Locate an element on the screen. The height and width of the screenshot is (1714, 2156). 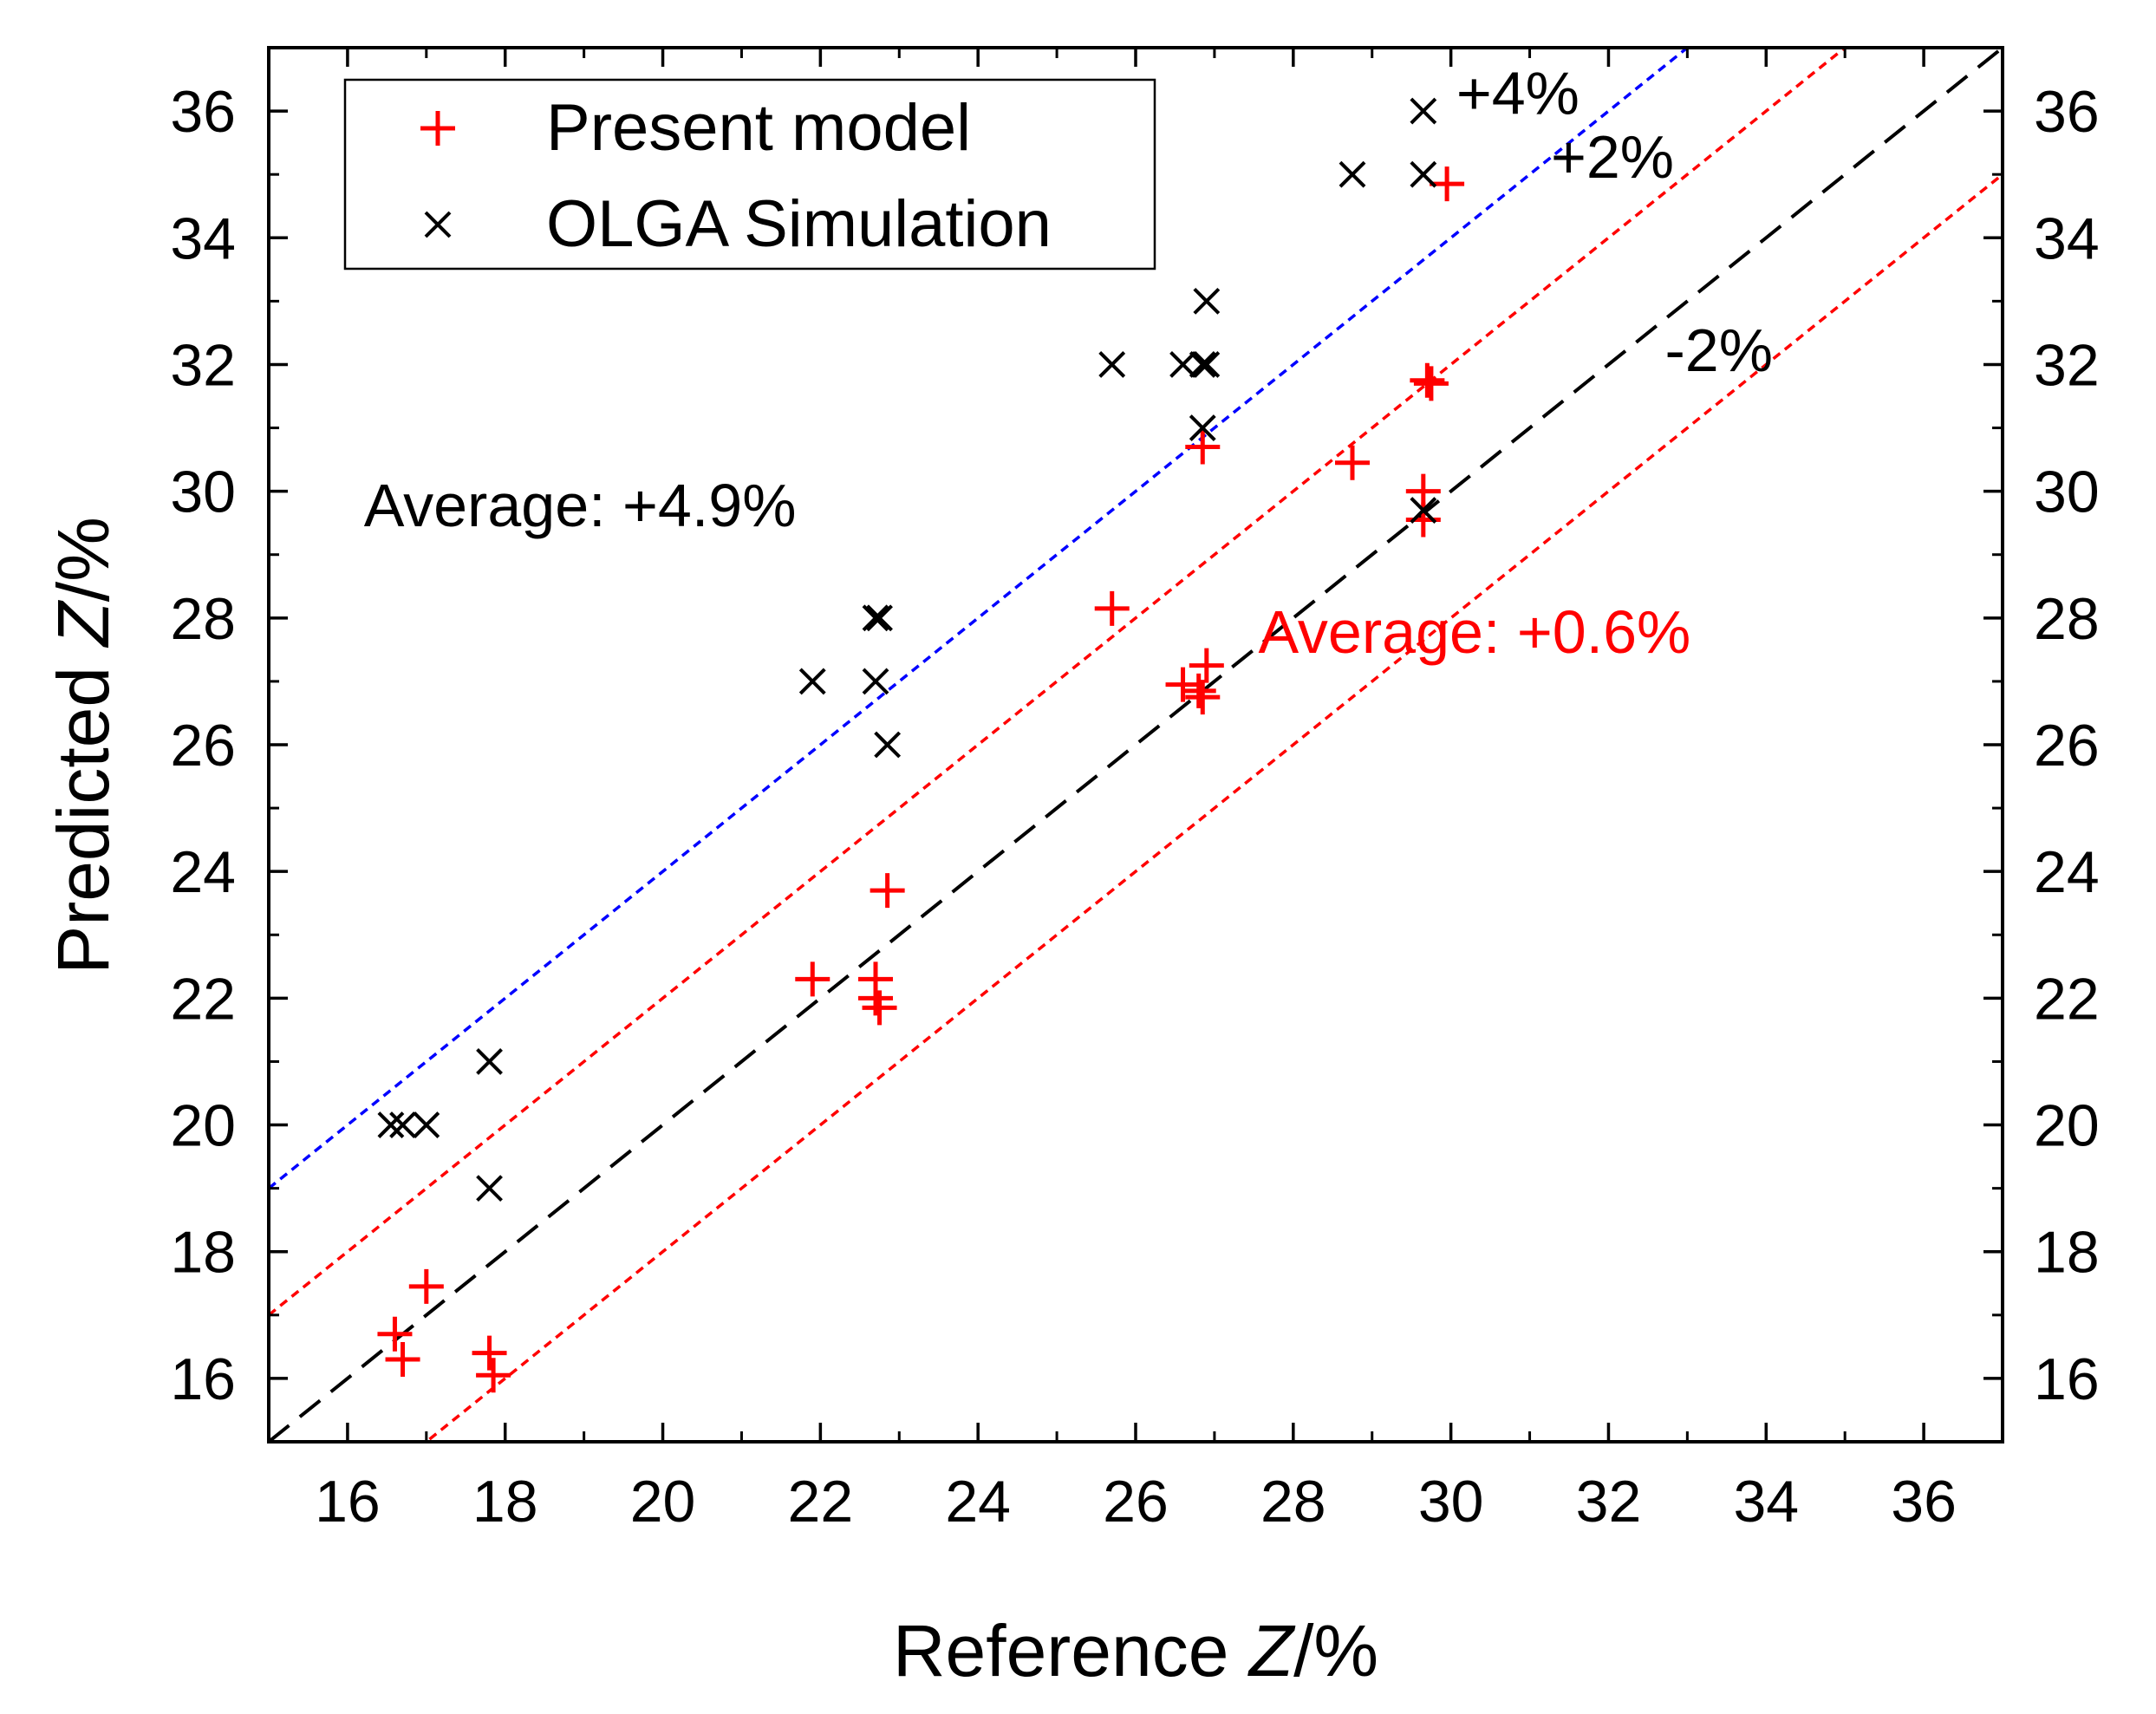
x-tick-label: 24 is located at coordinates (978, 1502).